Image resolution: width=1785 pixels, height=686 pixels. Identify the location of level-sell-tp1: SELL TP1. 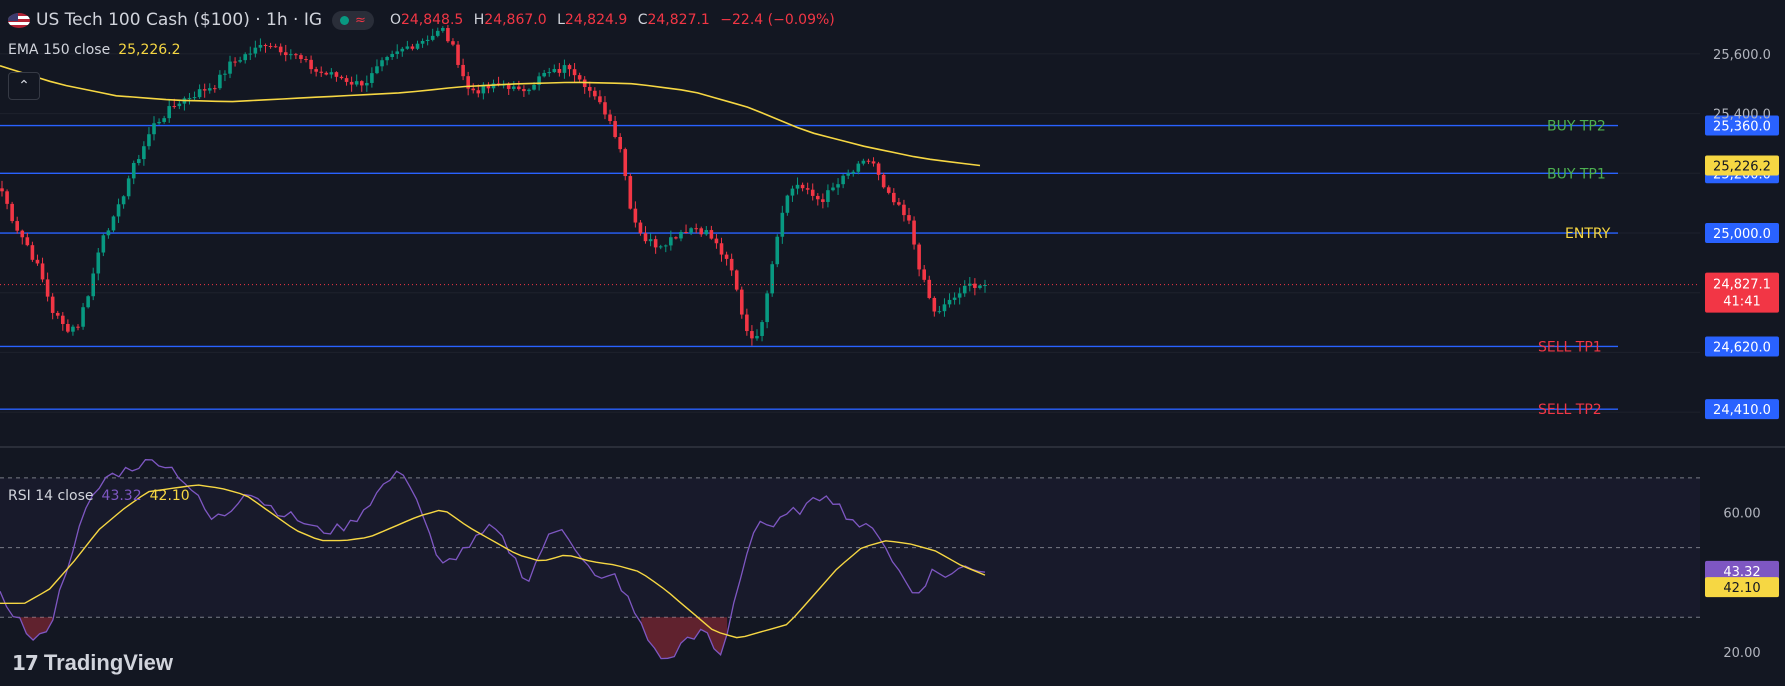
(809, 347).